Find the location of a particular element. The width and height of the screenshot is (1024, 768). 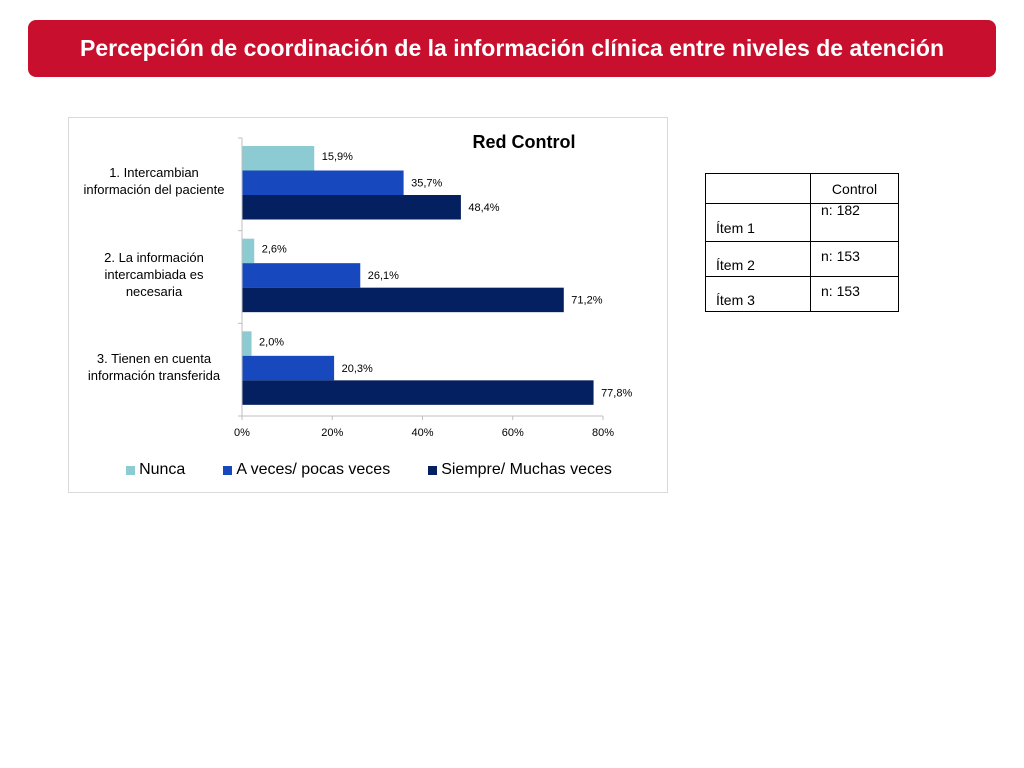

x-tick-label: 0% is located at coordinates (242, 433).